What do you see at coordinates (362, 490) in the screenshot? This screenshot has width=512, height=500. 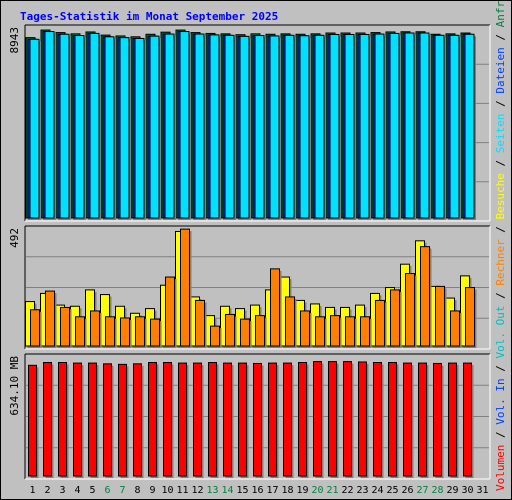 I see `x-tick-label-day-23: 23` at bounding box center [362, 490].